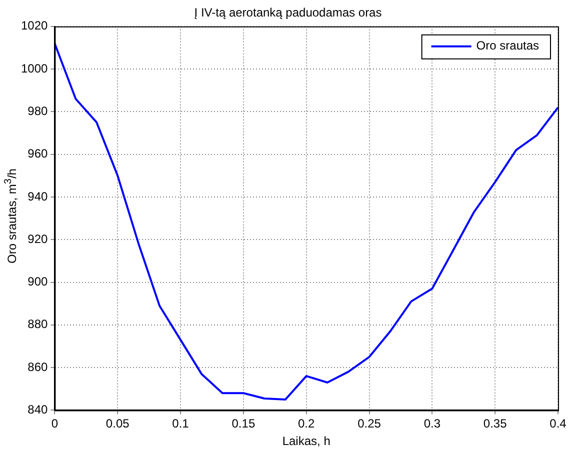  I want to click on legend-label: Oro srautas, so click(508, 45).